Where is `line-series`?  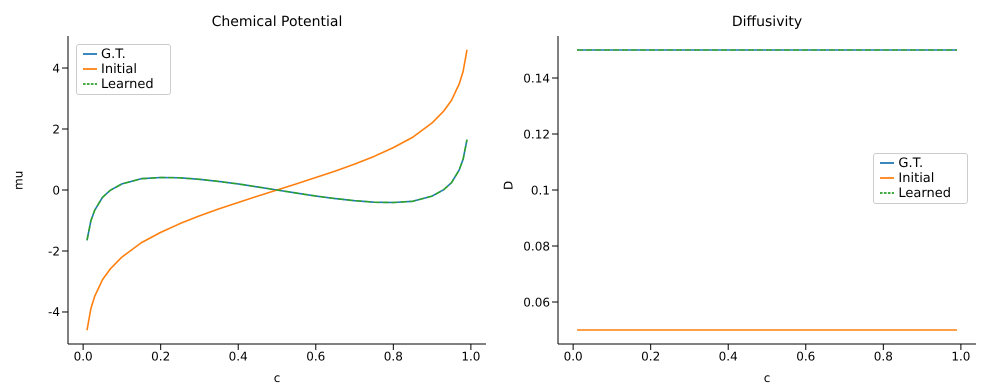
line-series is located at coordinates (277, 190).